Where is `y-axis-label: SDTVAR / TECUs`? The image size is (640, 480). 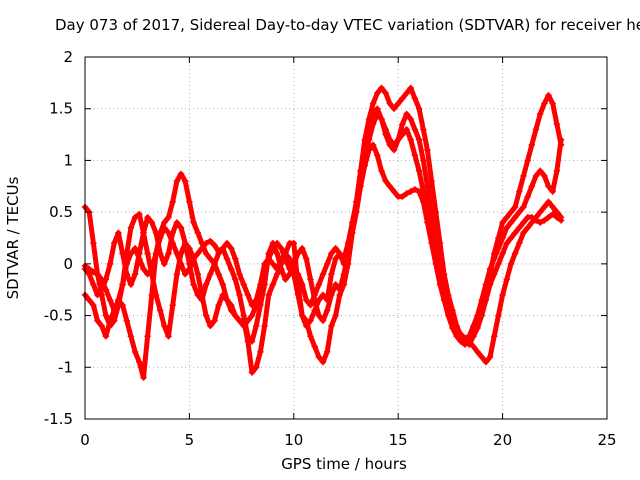
y-axis-label: SDTVAR / TECUs is located at coordinates (13, 237).